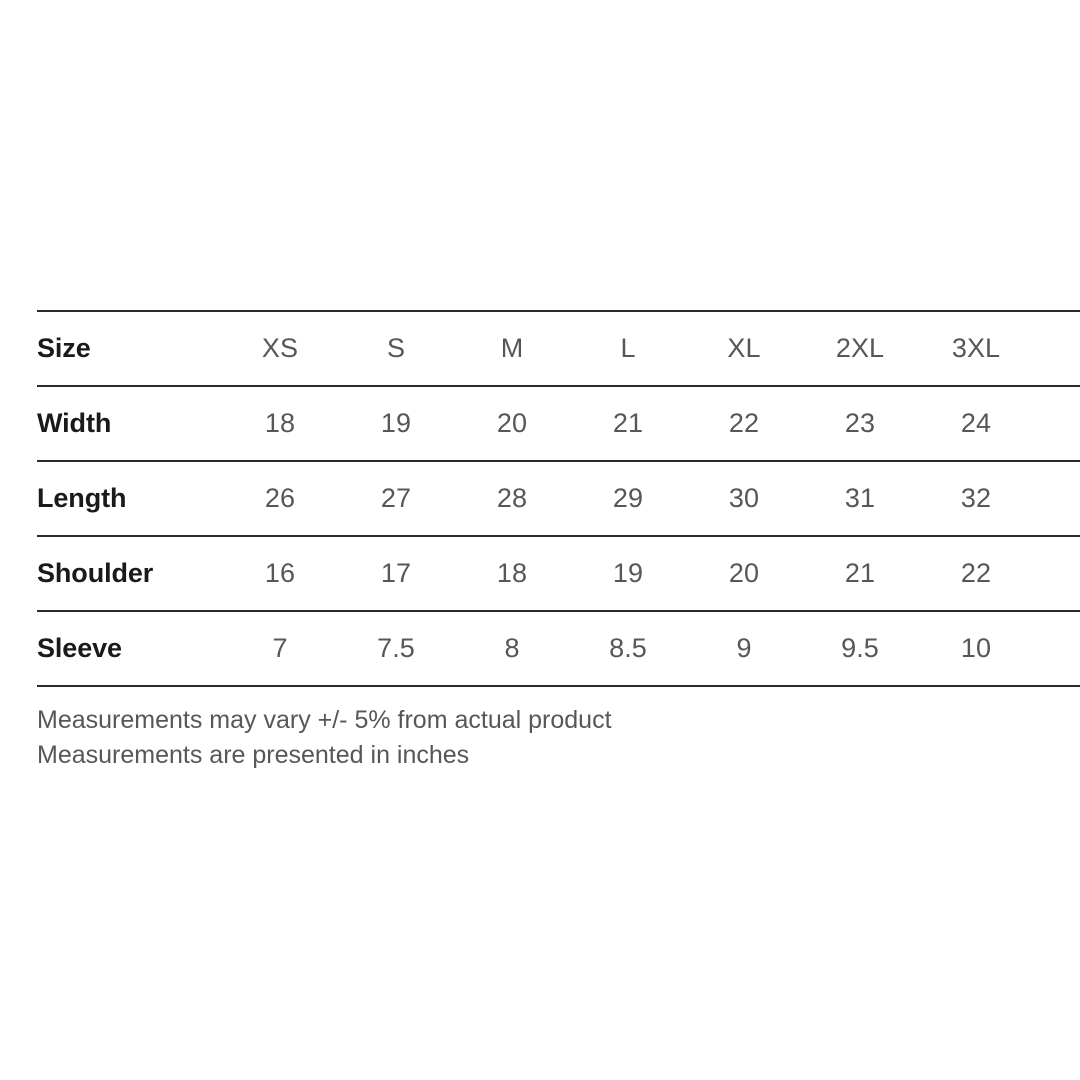 The height and width of the screenshot is (1080, 1080). What do you see at coordinates (744, 423) in the screenshot?
I see `cell-width-xl: 22` at bounding box center [744, 423].